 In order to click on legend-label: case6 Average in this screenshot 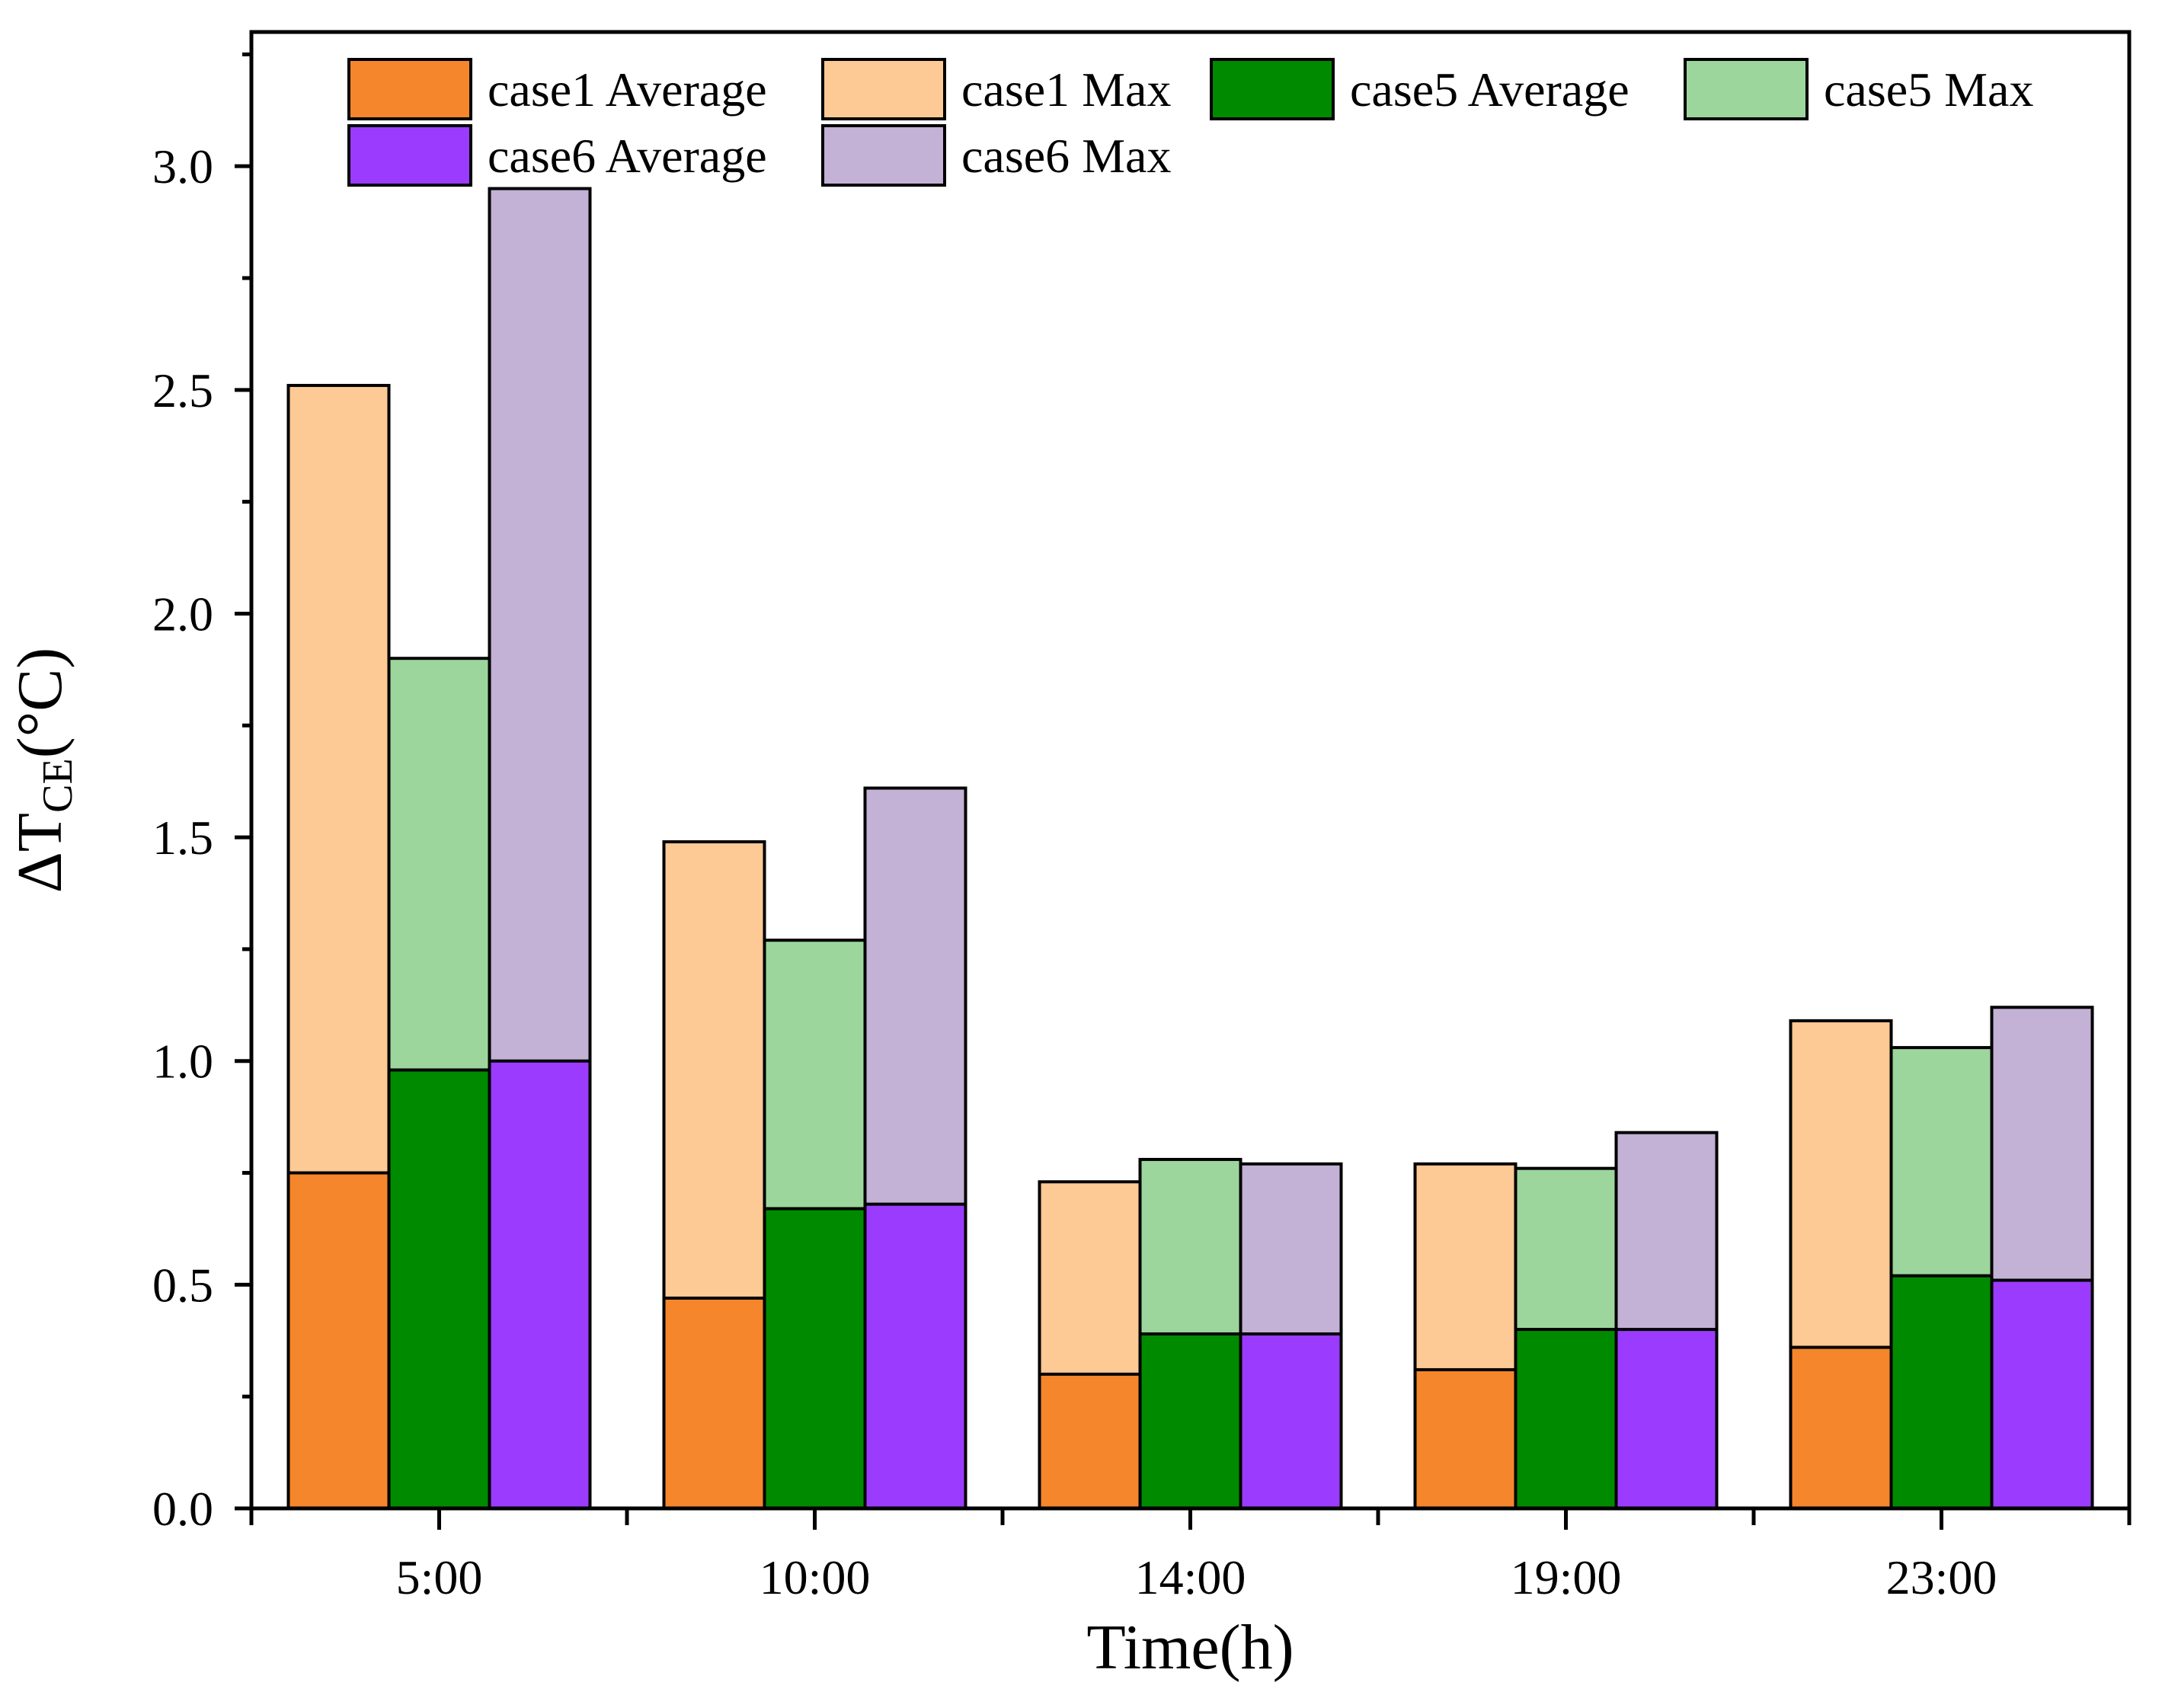, I will do `click(628, 156)`.